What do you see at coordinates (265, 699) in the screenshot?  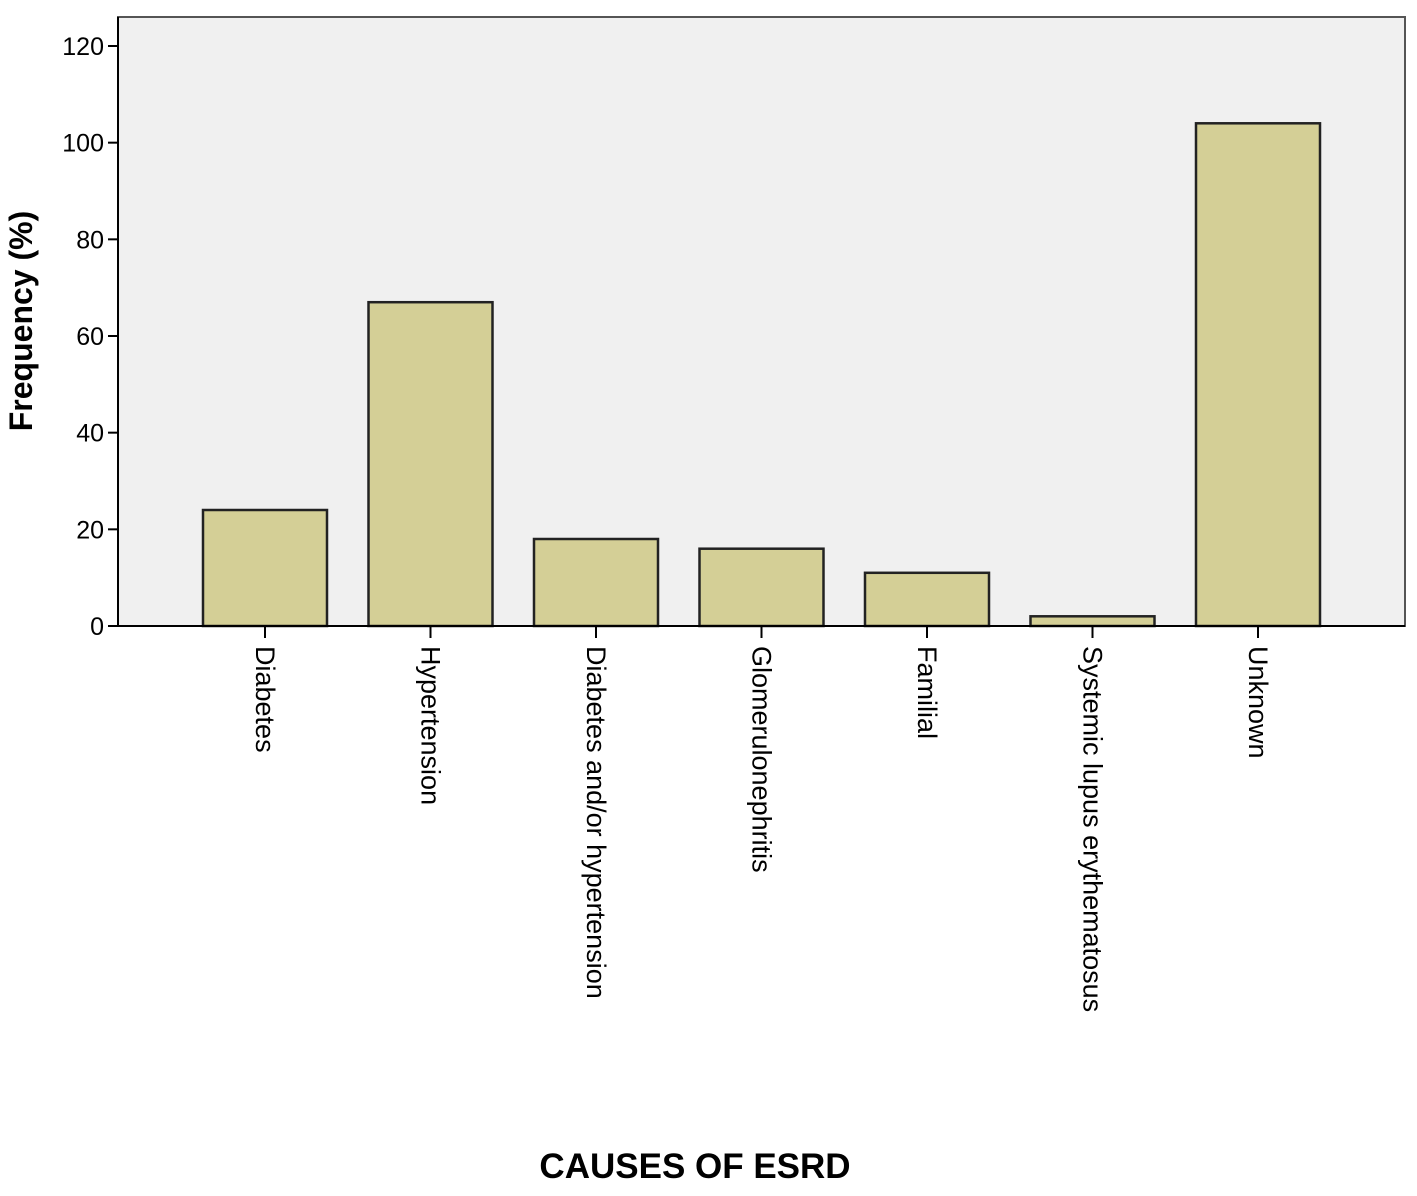 I see `x-tick-label-0: Diabetes` at bounding box center [265, 699].